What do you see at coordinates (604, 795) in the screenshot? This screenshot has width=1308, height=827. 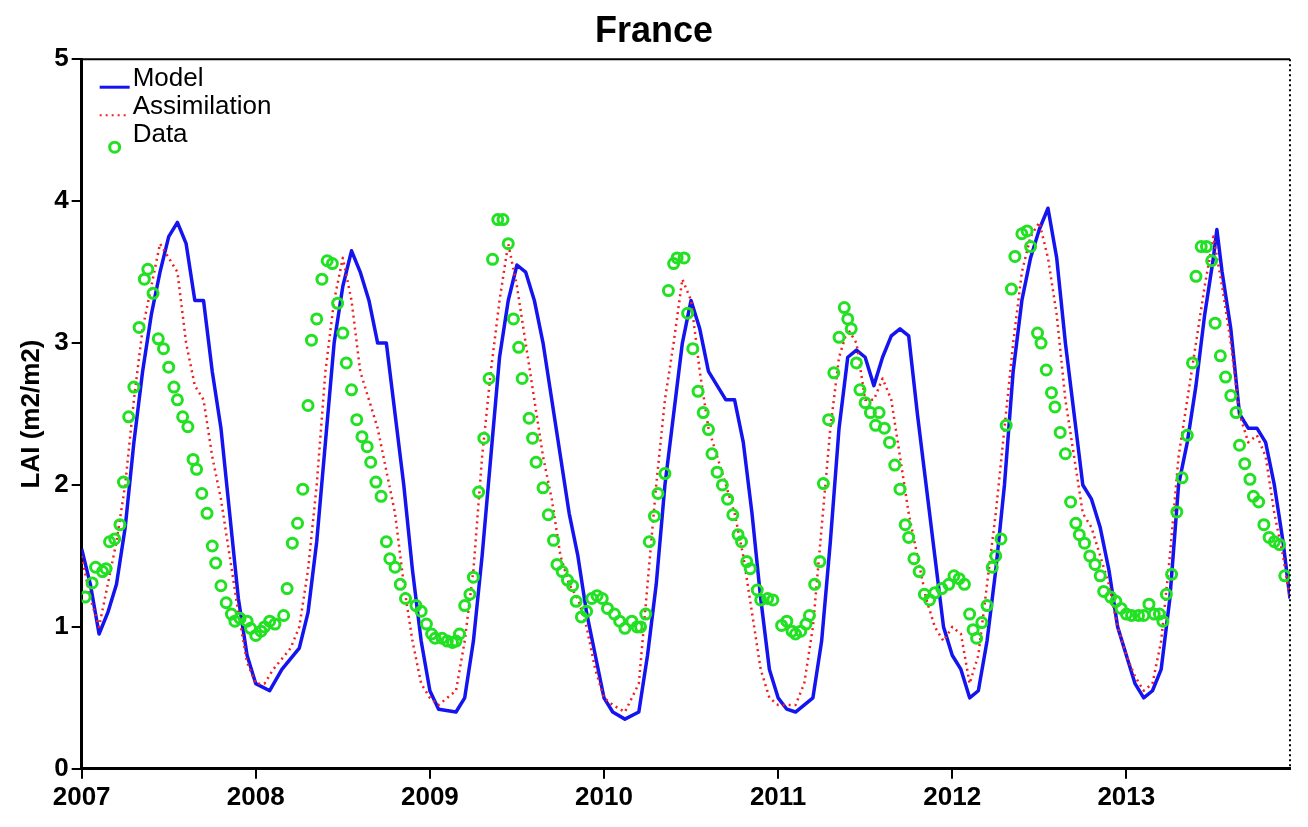 I see `x-tick-label: 2010` at bounding box center [604, 795].